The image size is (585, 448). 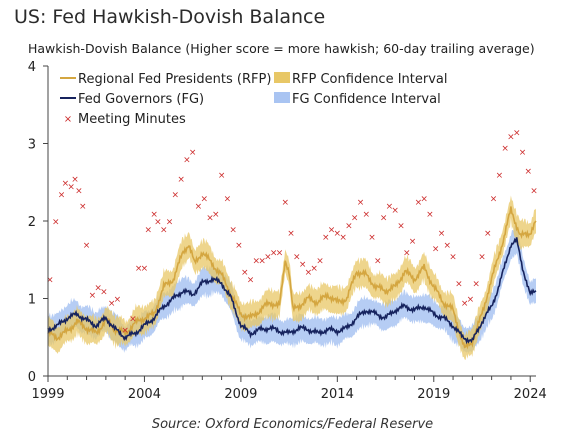 What do you see at coordinates (47, 394) in the screenshot?
I see `x-tick-label: 1999` at bounding box center [47, 394].